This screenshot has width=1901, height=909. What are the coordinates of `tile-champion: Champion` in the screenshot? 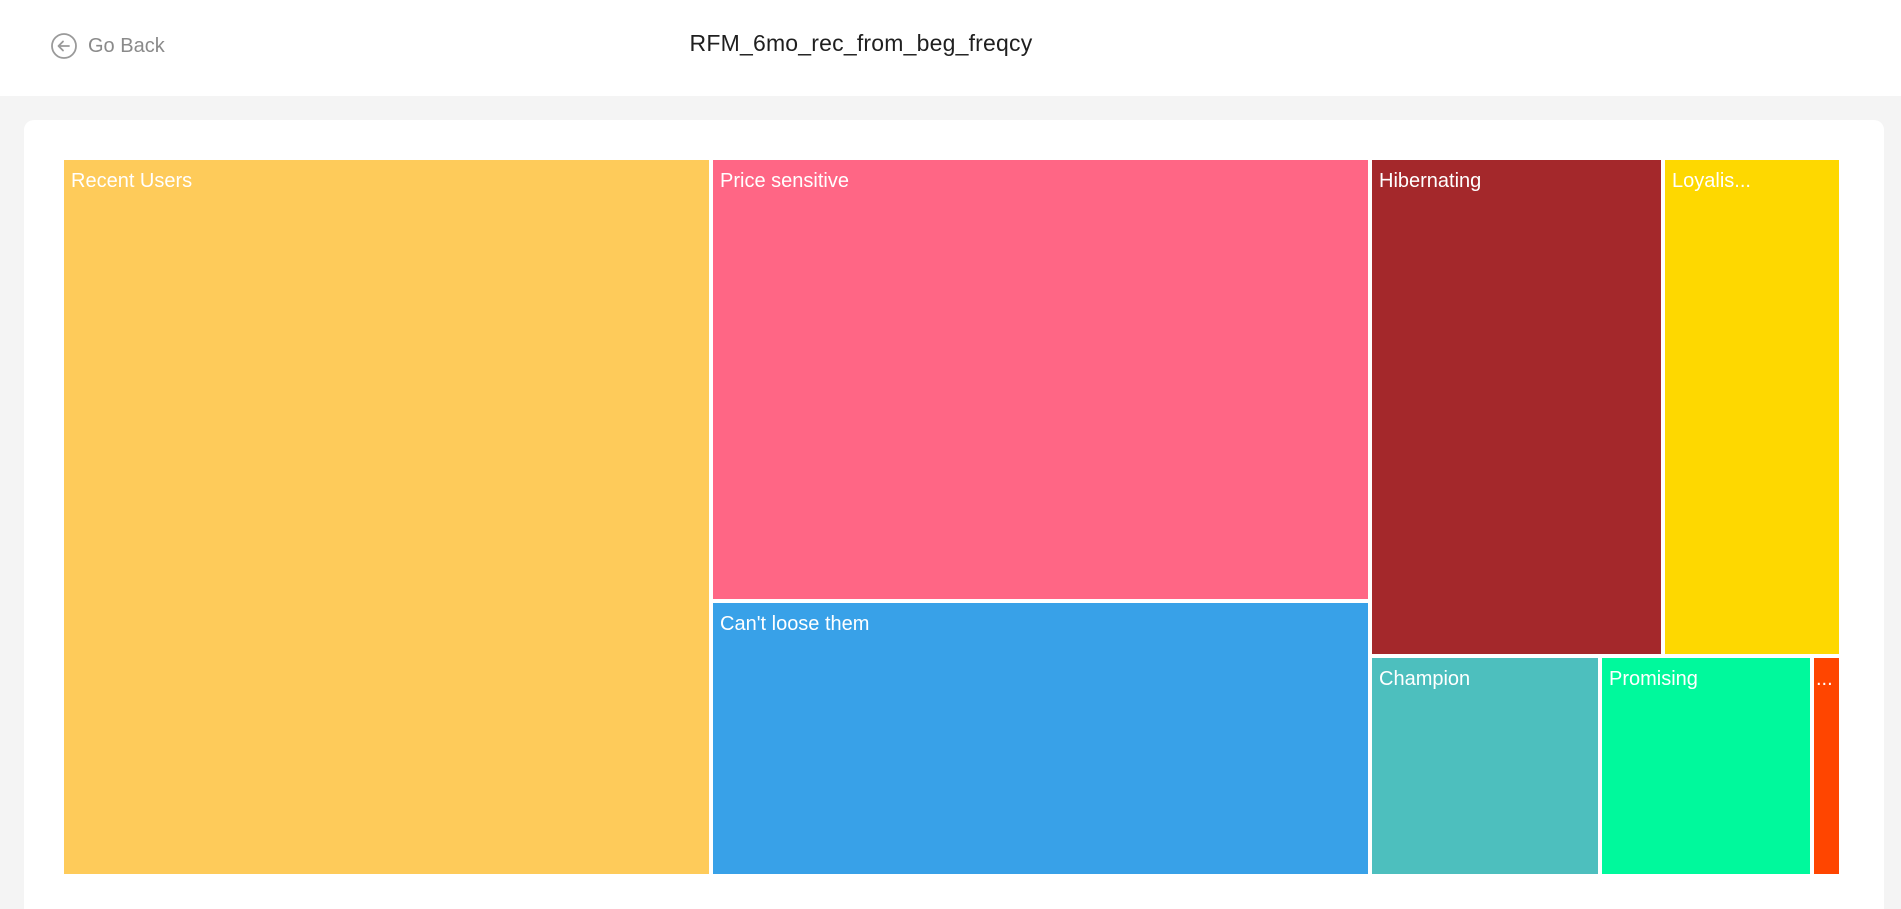 It's located at (1485, 766).